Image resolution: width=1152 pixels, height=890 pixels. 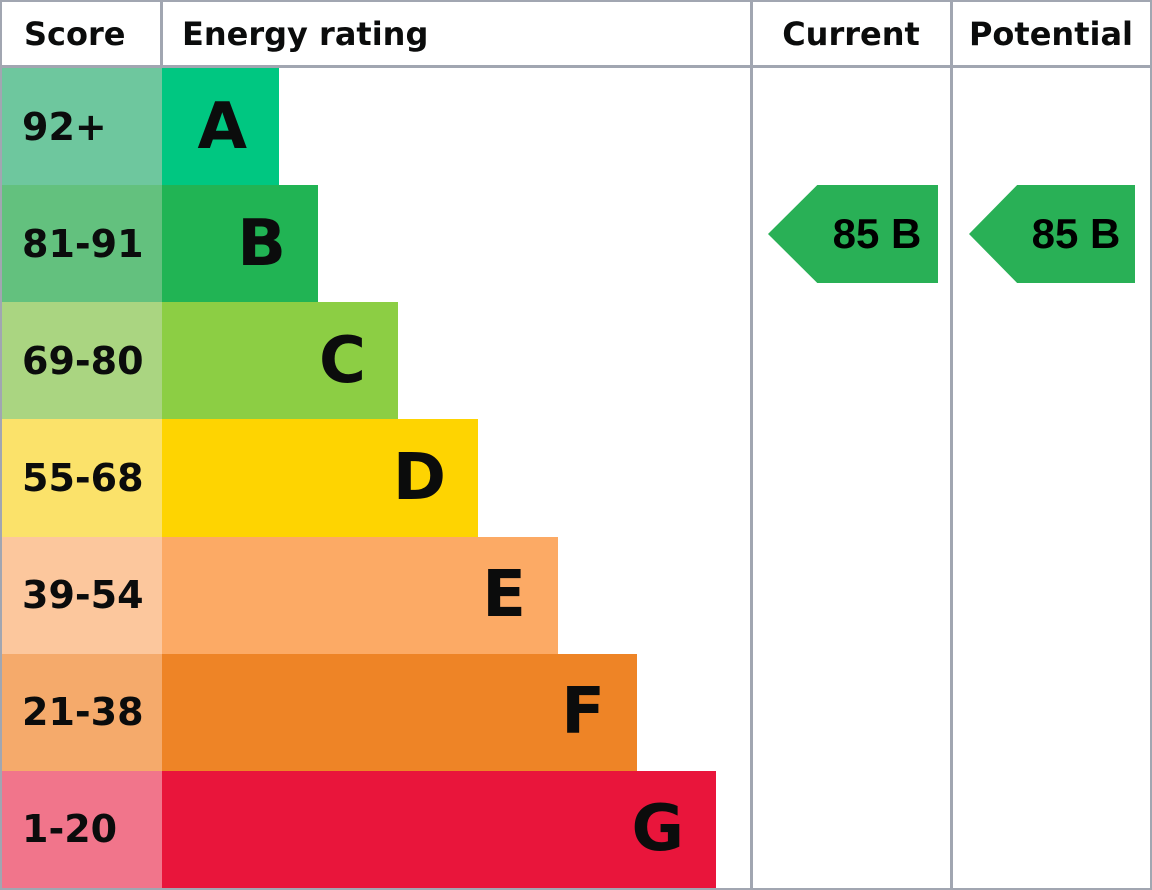 What do you see at coordinates (877, 233) in the screenshot?
I see `current-rating-label: 85 B` at bounding box center [877, 233].